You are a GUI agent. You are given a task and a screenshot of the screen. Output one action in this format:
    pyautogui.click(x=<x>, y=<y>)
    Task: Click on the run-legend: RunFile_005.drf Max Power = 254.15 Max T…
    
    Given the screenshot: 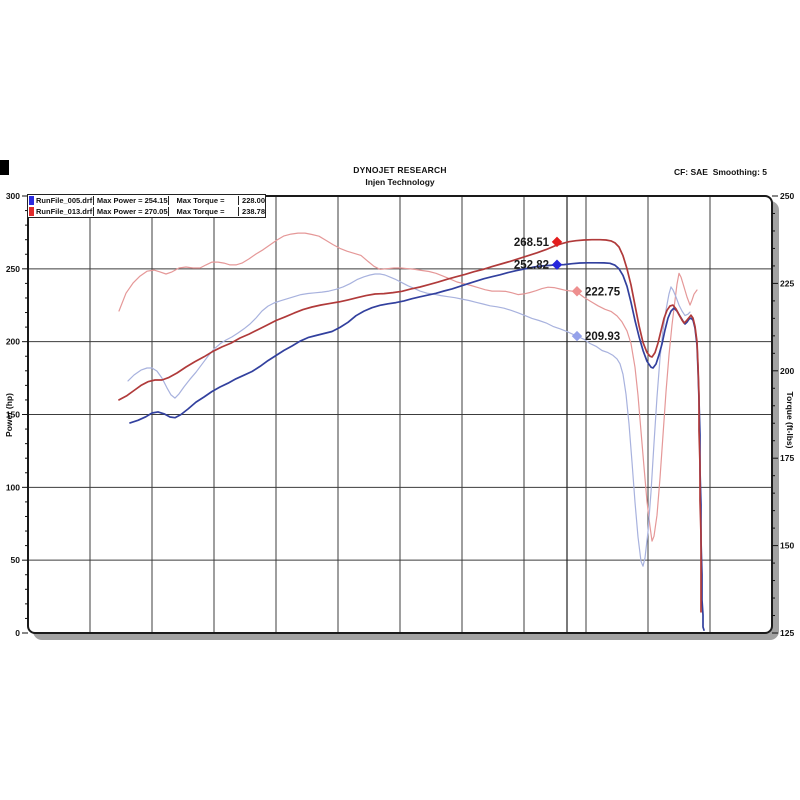 What is the action you would take?
    pyautogui.click(x=146, y=206)
    